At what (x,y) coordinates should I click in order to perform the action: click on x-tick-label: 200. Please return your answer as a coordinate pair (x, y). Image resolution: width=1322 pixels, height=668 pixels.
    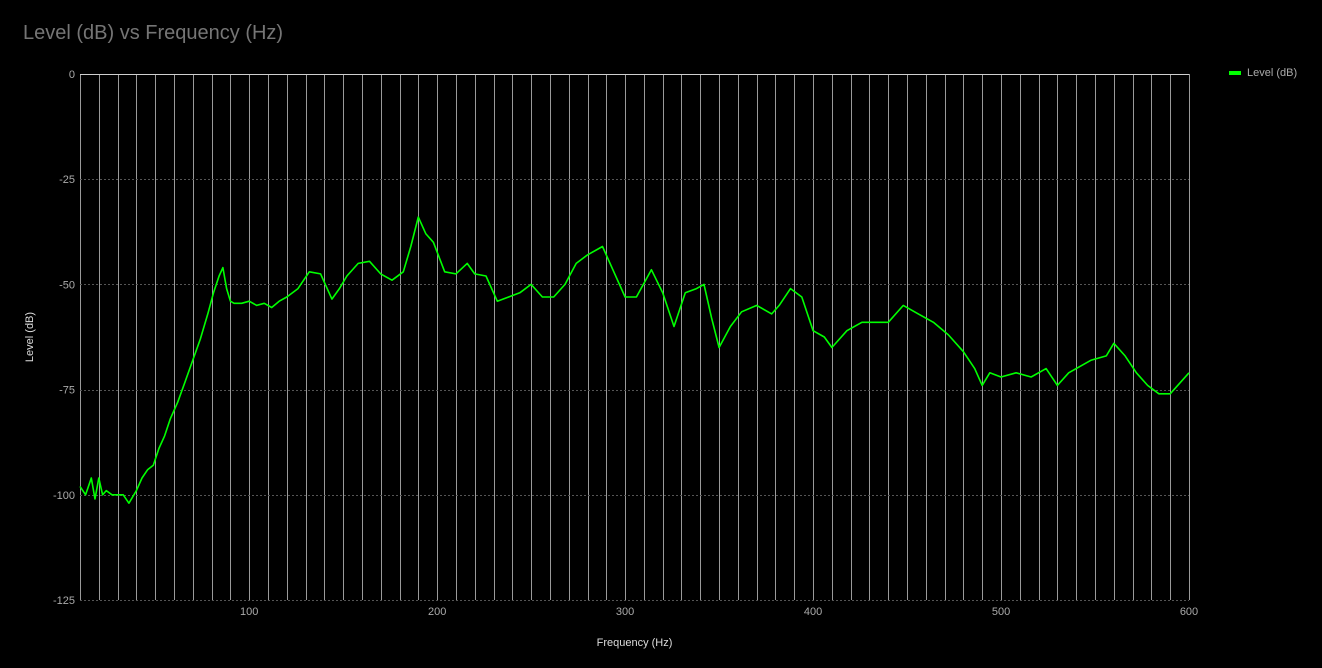
    Looking at the image, I should click on (437, 612).